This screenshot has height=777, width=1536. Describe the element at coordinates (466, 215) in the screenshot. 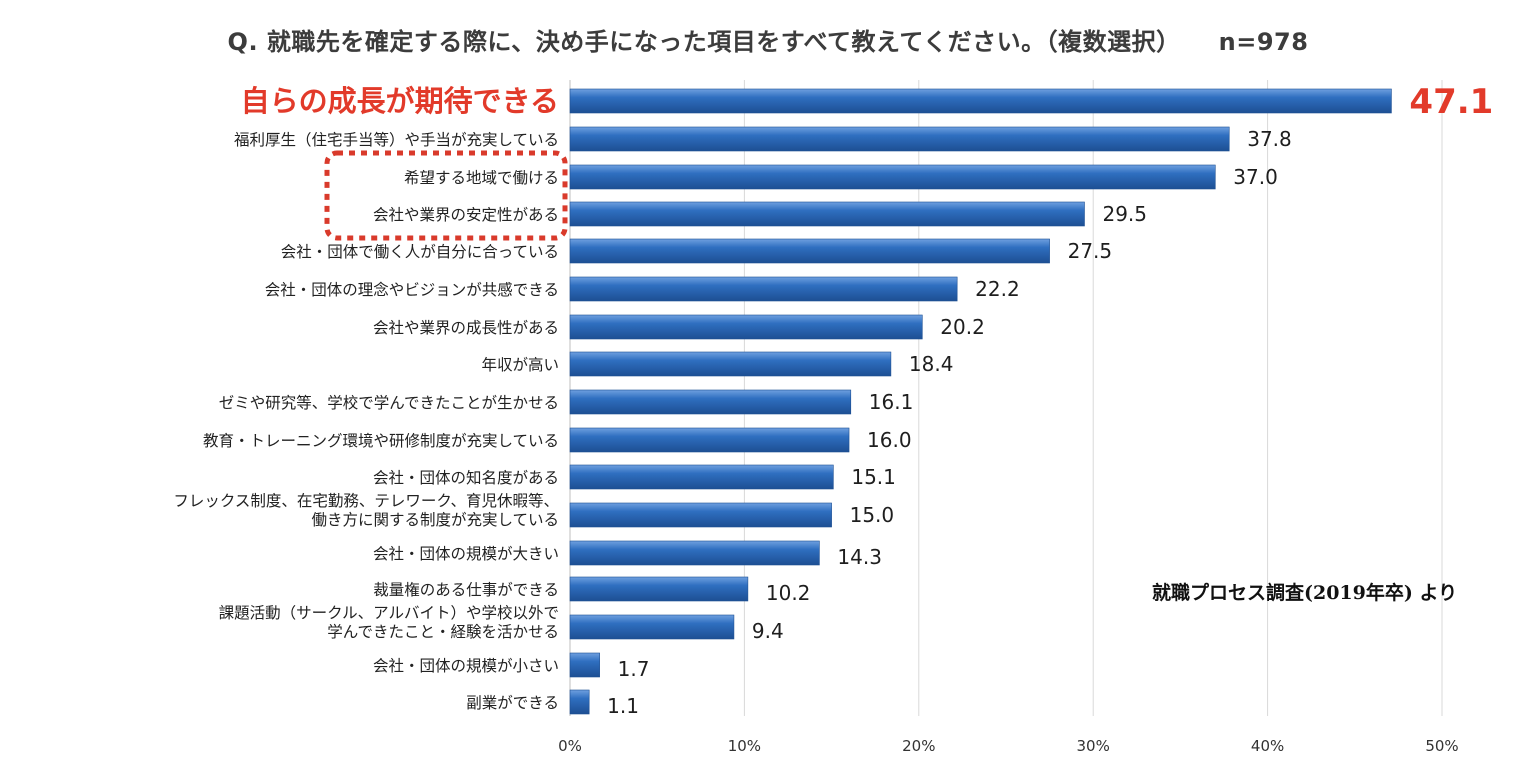

I see `category-label: 会社や業界の安定性がある` at that location.